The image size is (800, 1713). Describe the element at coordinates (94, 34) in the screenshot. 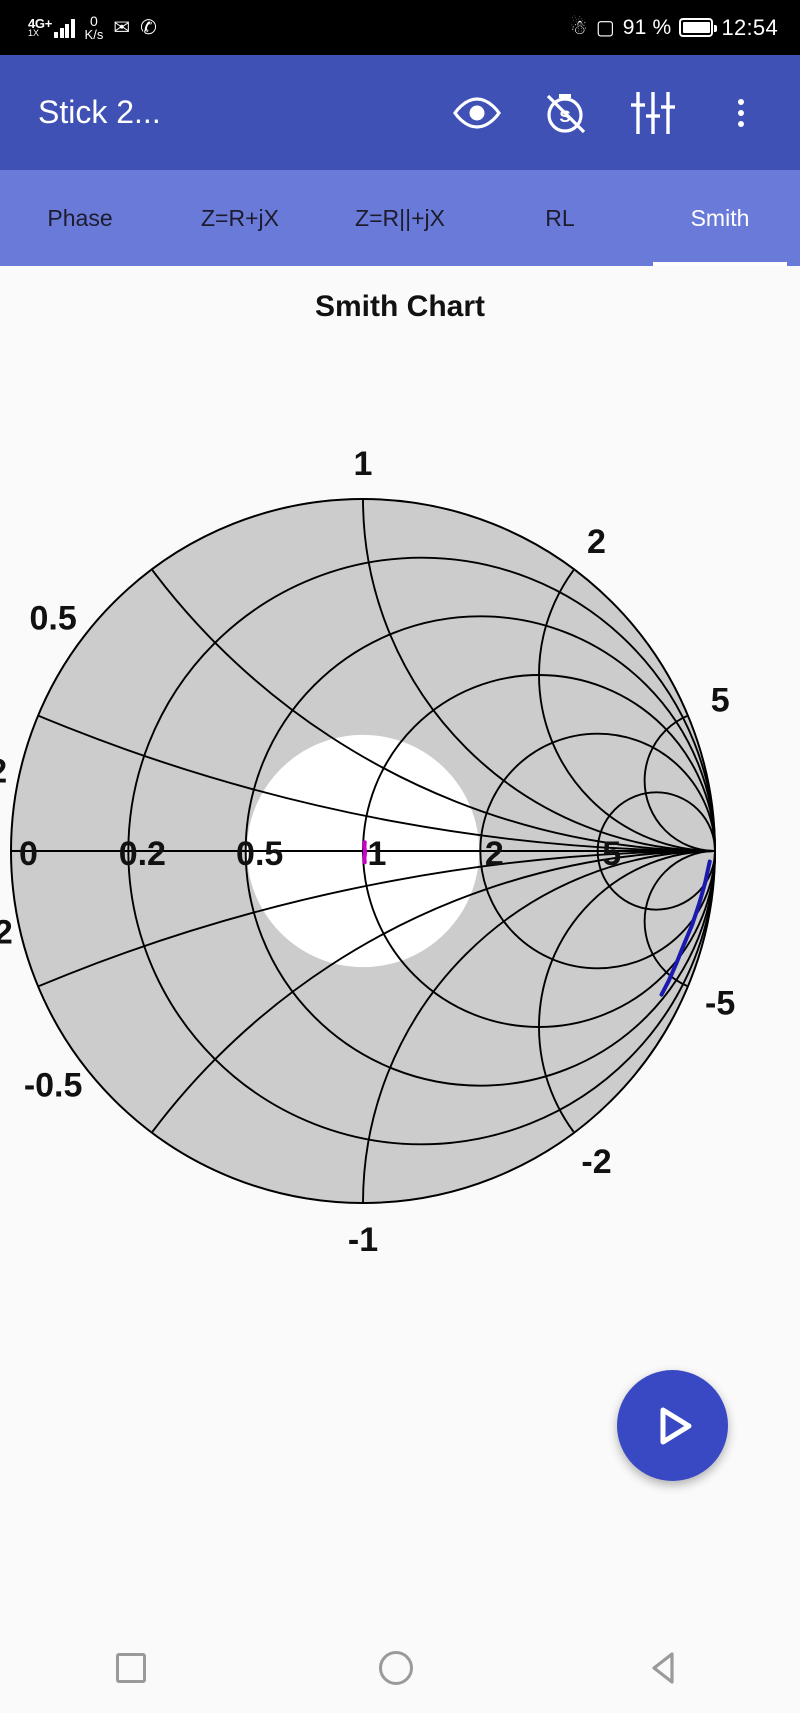

I see `data-rate-unit: K/s` at that location.